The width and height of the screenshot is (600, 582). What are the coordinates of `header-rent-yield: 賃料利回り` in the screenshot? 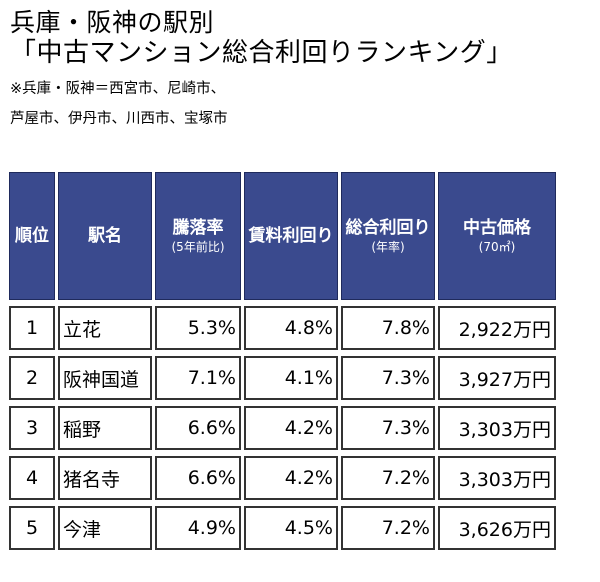 It's located at (291, 236).